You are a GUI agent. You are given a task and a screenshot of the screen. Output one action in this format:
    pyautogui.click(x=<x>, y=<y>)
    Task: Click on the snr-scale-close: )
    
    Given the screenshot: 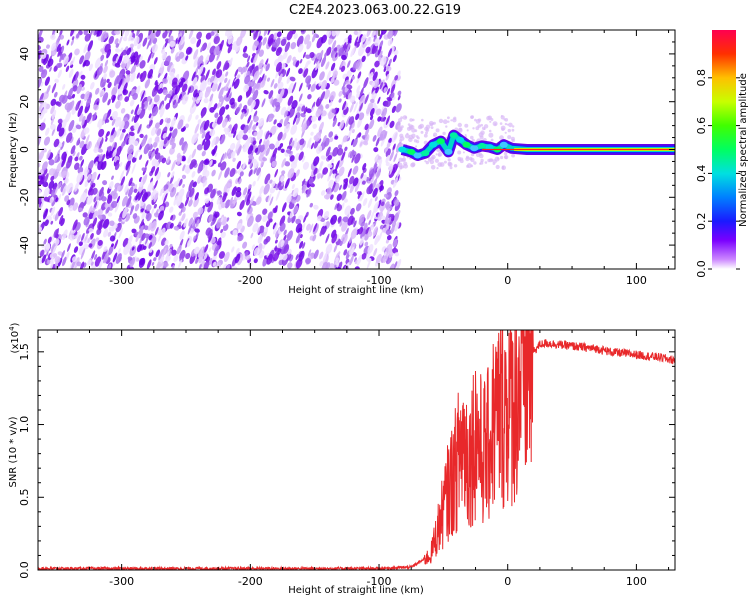 What is the action you would take?
    pyautogui.click(x=15, y=324)
    